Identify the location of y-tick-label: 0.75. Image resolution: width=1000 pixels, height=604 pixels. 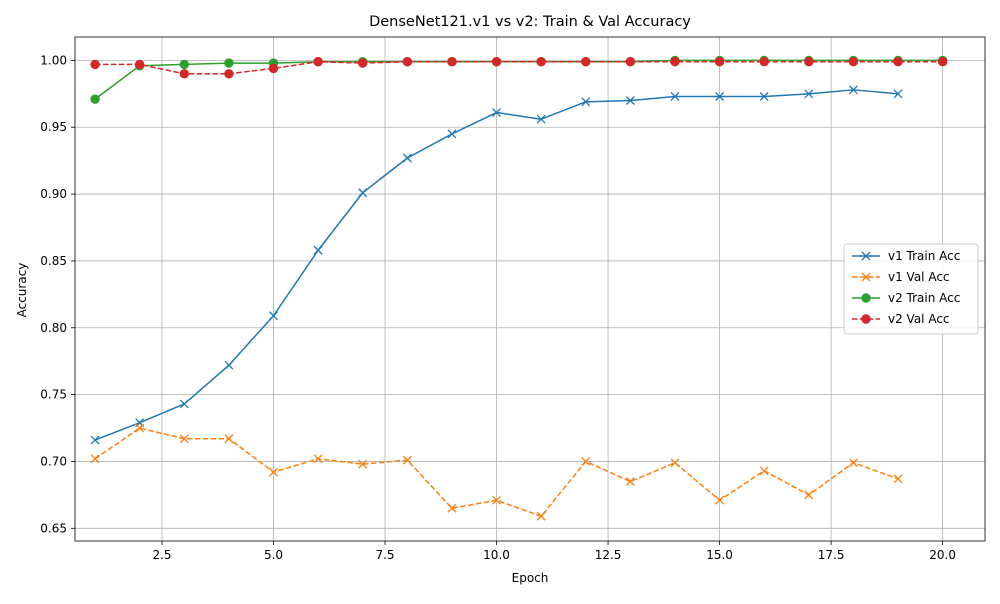
(53, 395).